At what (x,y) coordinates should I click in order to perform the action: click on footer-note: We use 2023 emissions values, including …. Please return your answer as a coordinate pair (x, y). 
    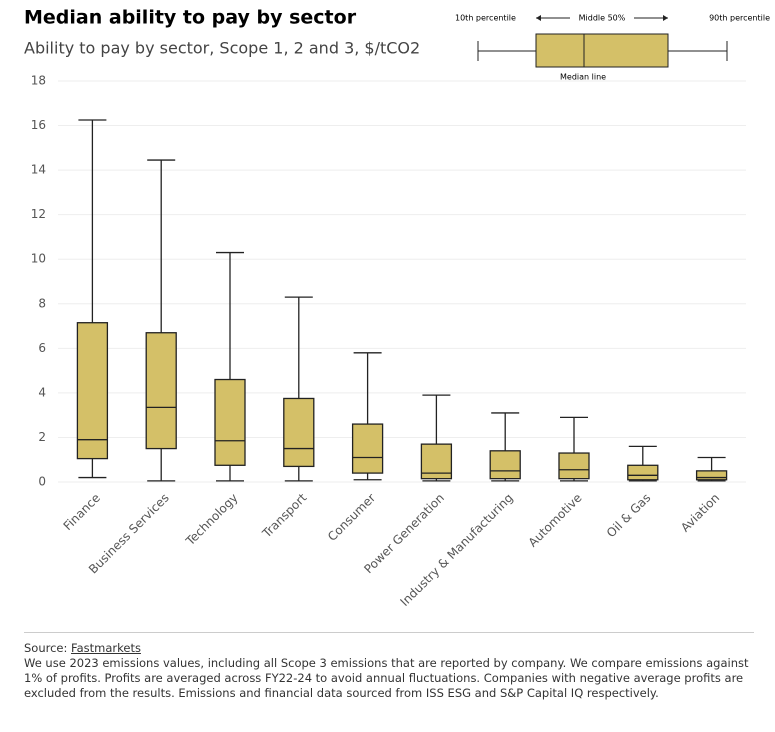
    Looking at the image, I should click on (386, 678).